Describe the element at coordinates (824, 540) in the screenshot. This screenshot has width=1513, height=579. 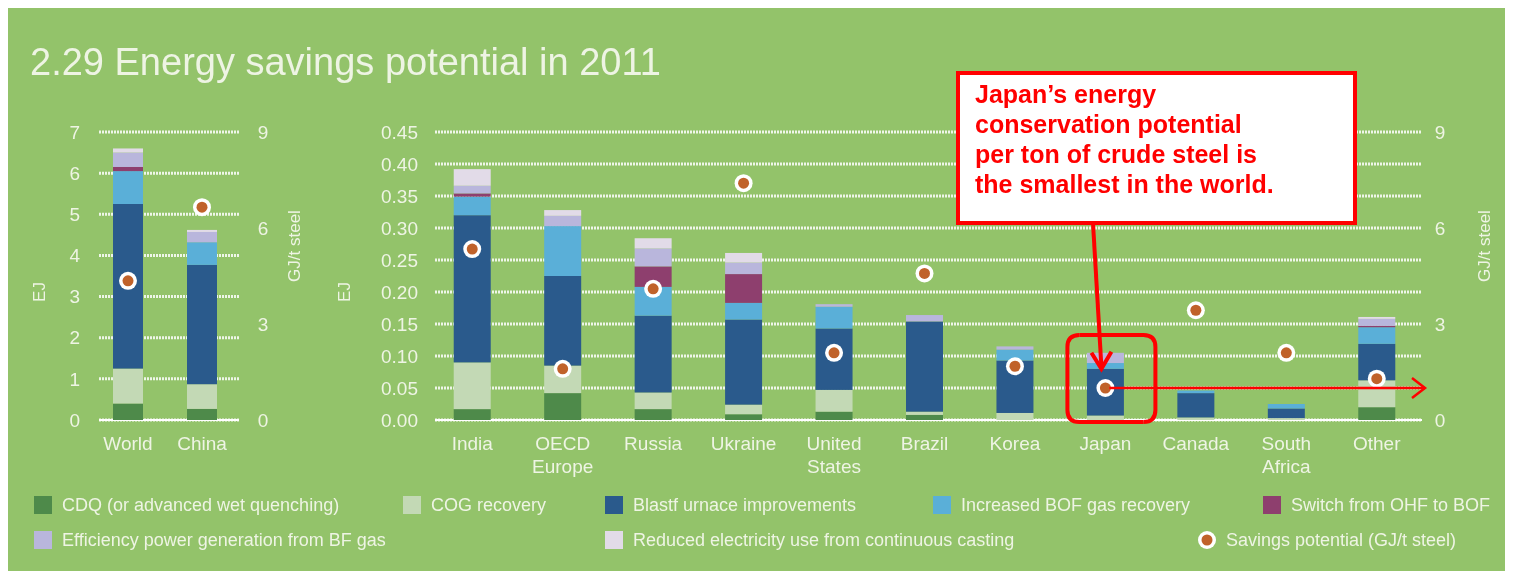
I see `legend-label: Reduced electricity use from continuous casting` at that location.